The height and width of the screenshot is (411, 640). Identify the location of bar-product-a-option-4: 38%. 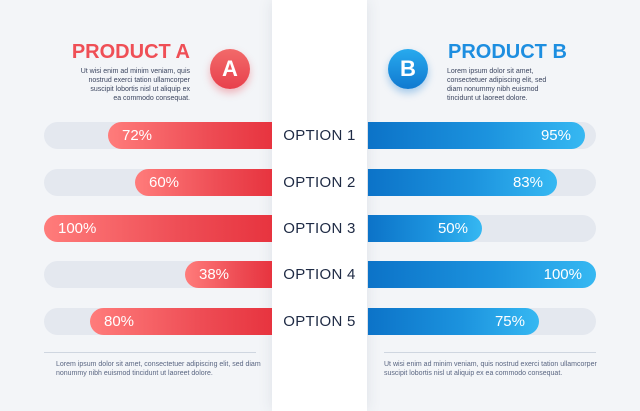
(228, 274).